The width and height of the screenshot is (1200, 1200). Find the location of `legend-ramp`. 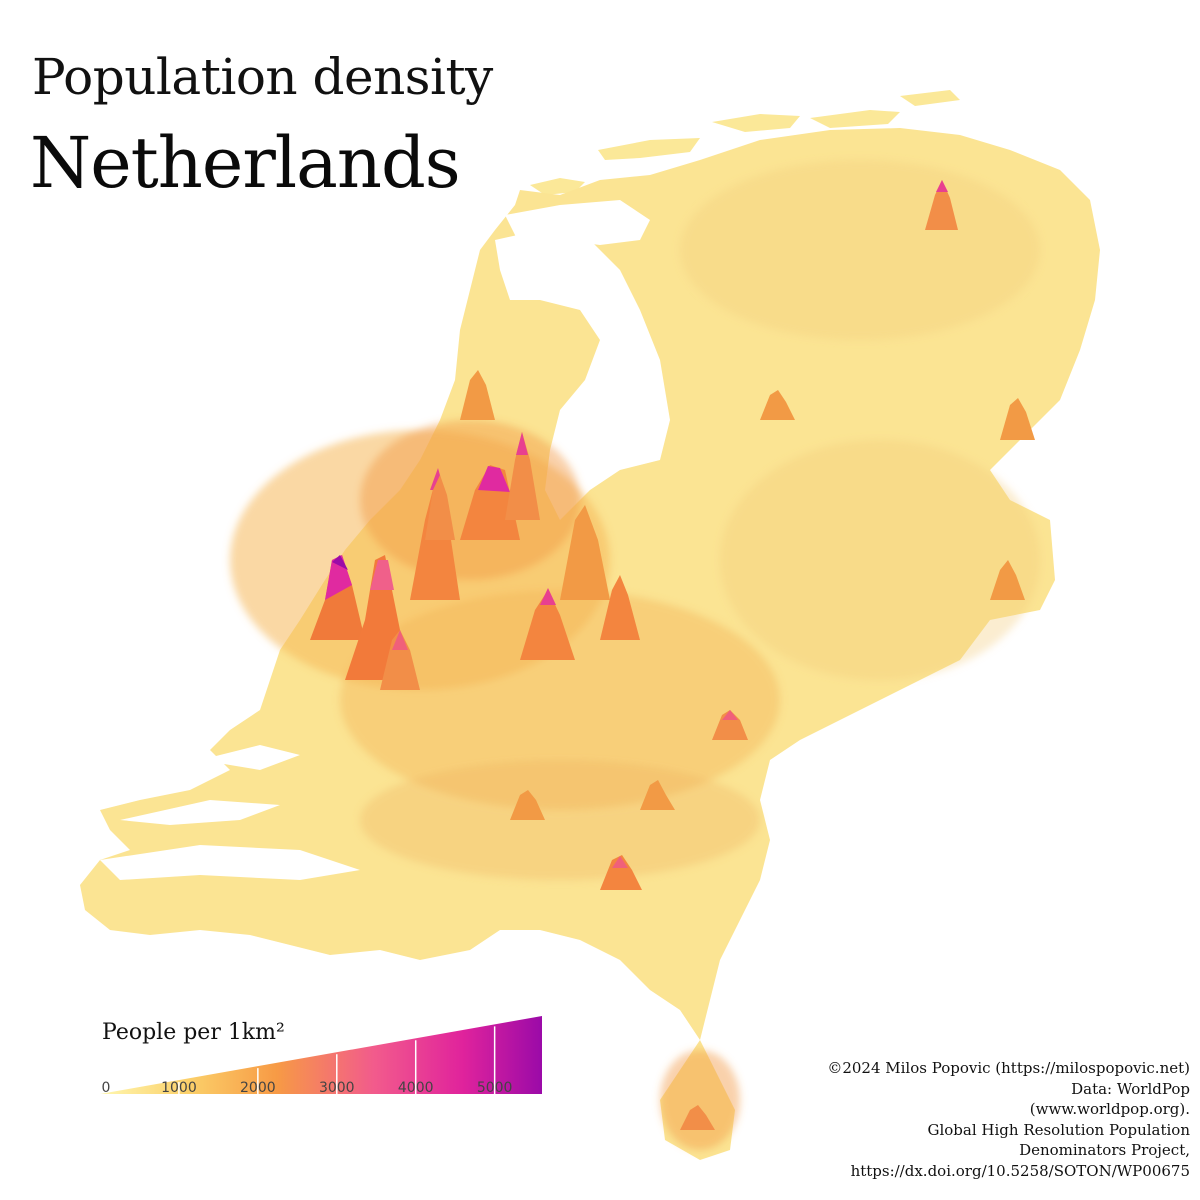

legend-ramp is located at coordinates (321, 1055).